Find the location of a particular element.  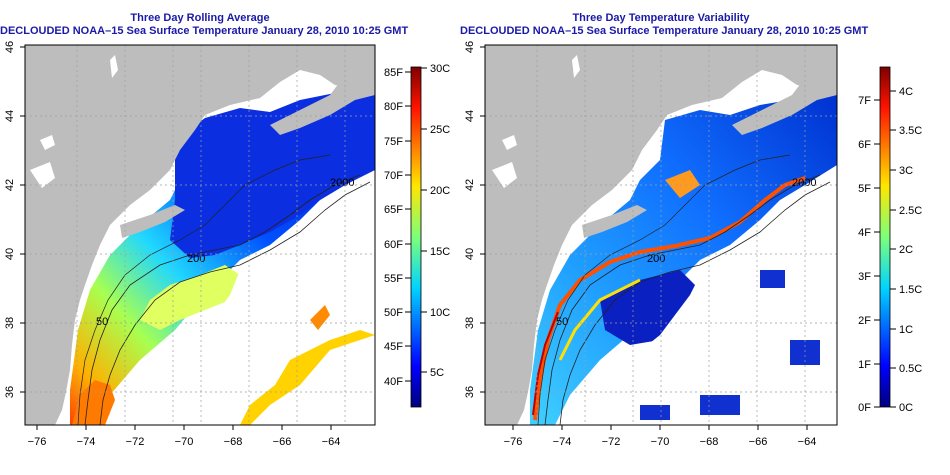

colorbar-c-label: 5C is located at coordinates (437, 373).